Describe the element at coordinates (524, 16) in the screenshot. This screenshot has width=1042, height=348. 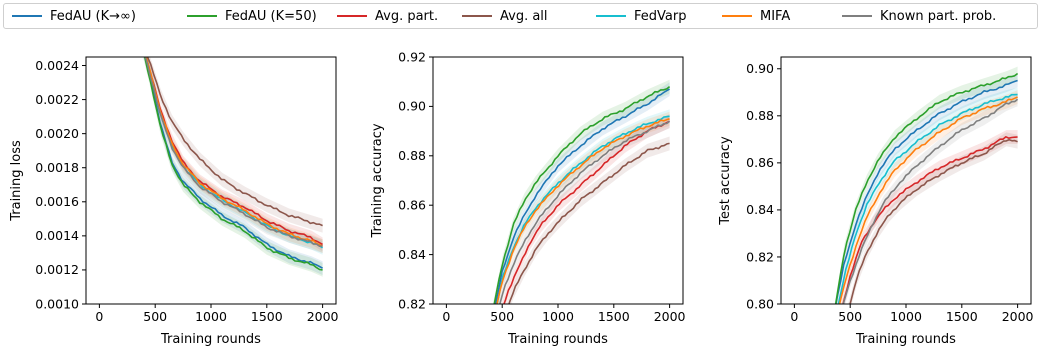
I see `legend-label: Avg. all` at that location.